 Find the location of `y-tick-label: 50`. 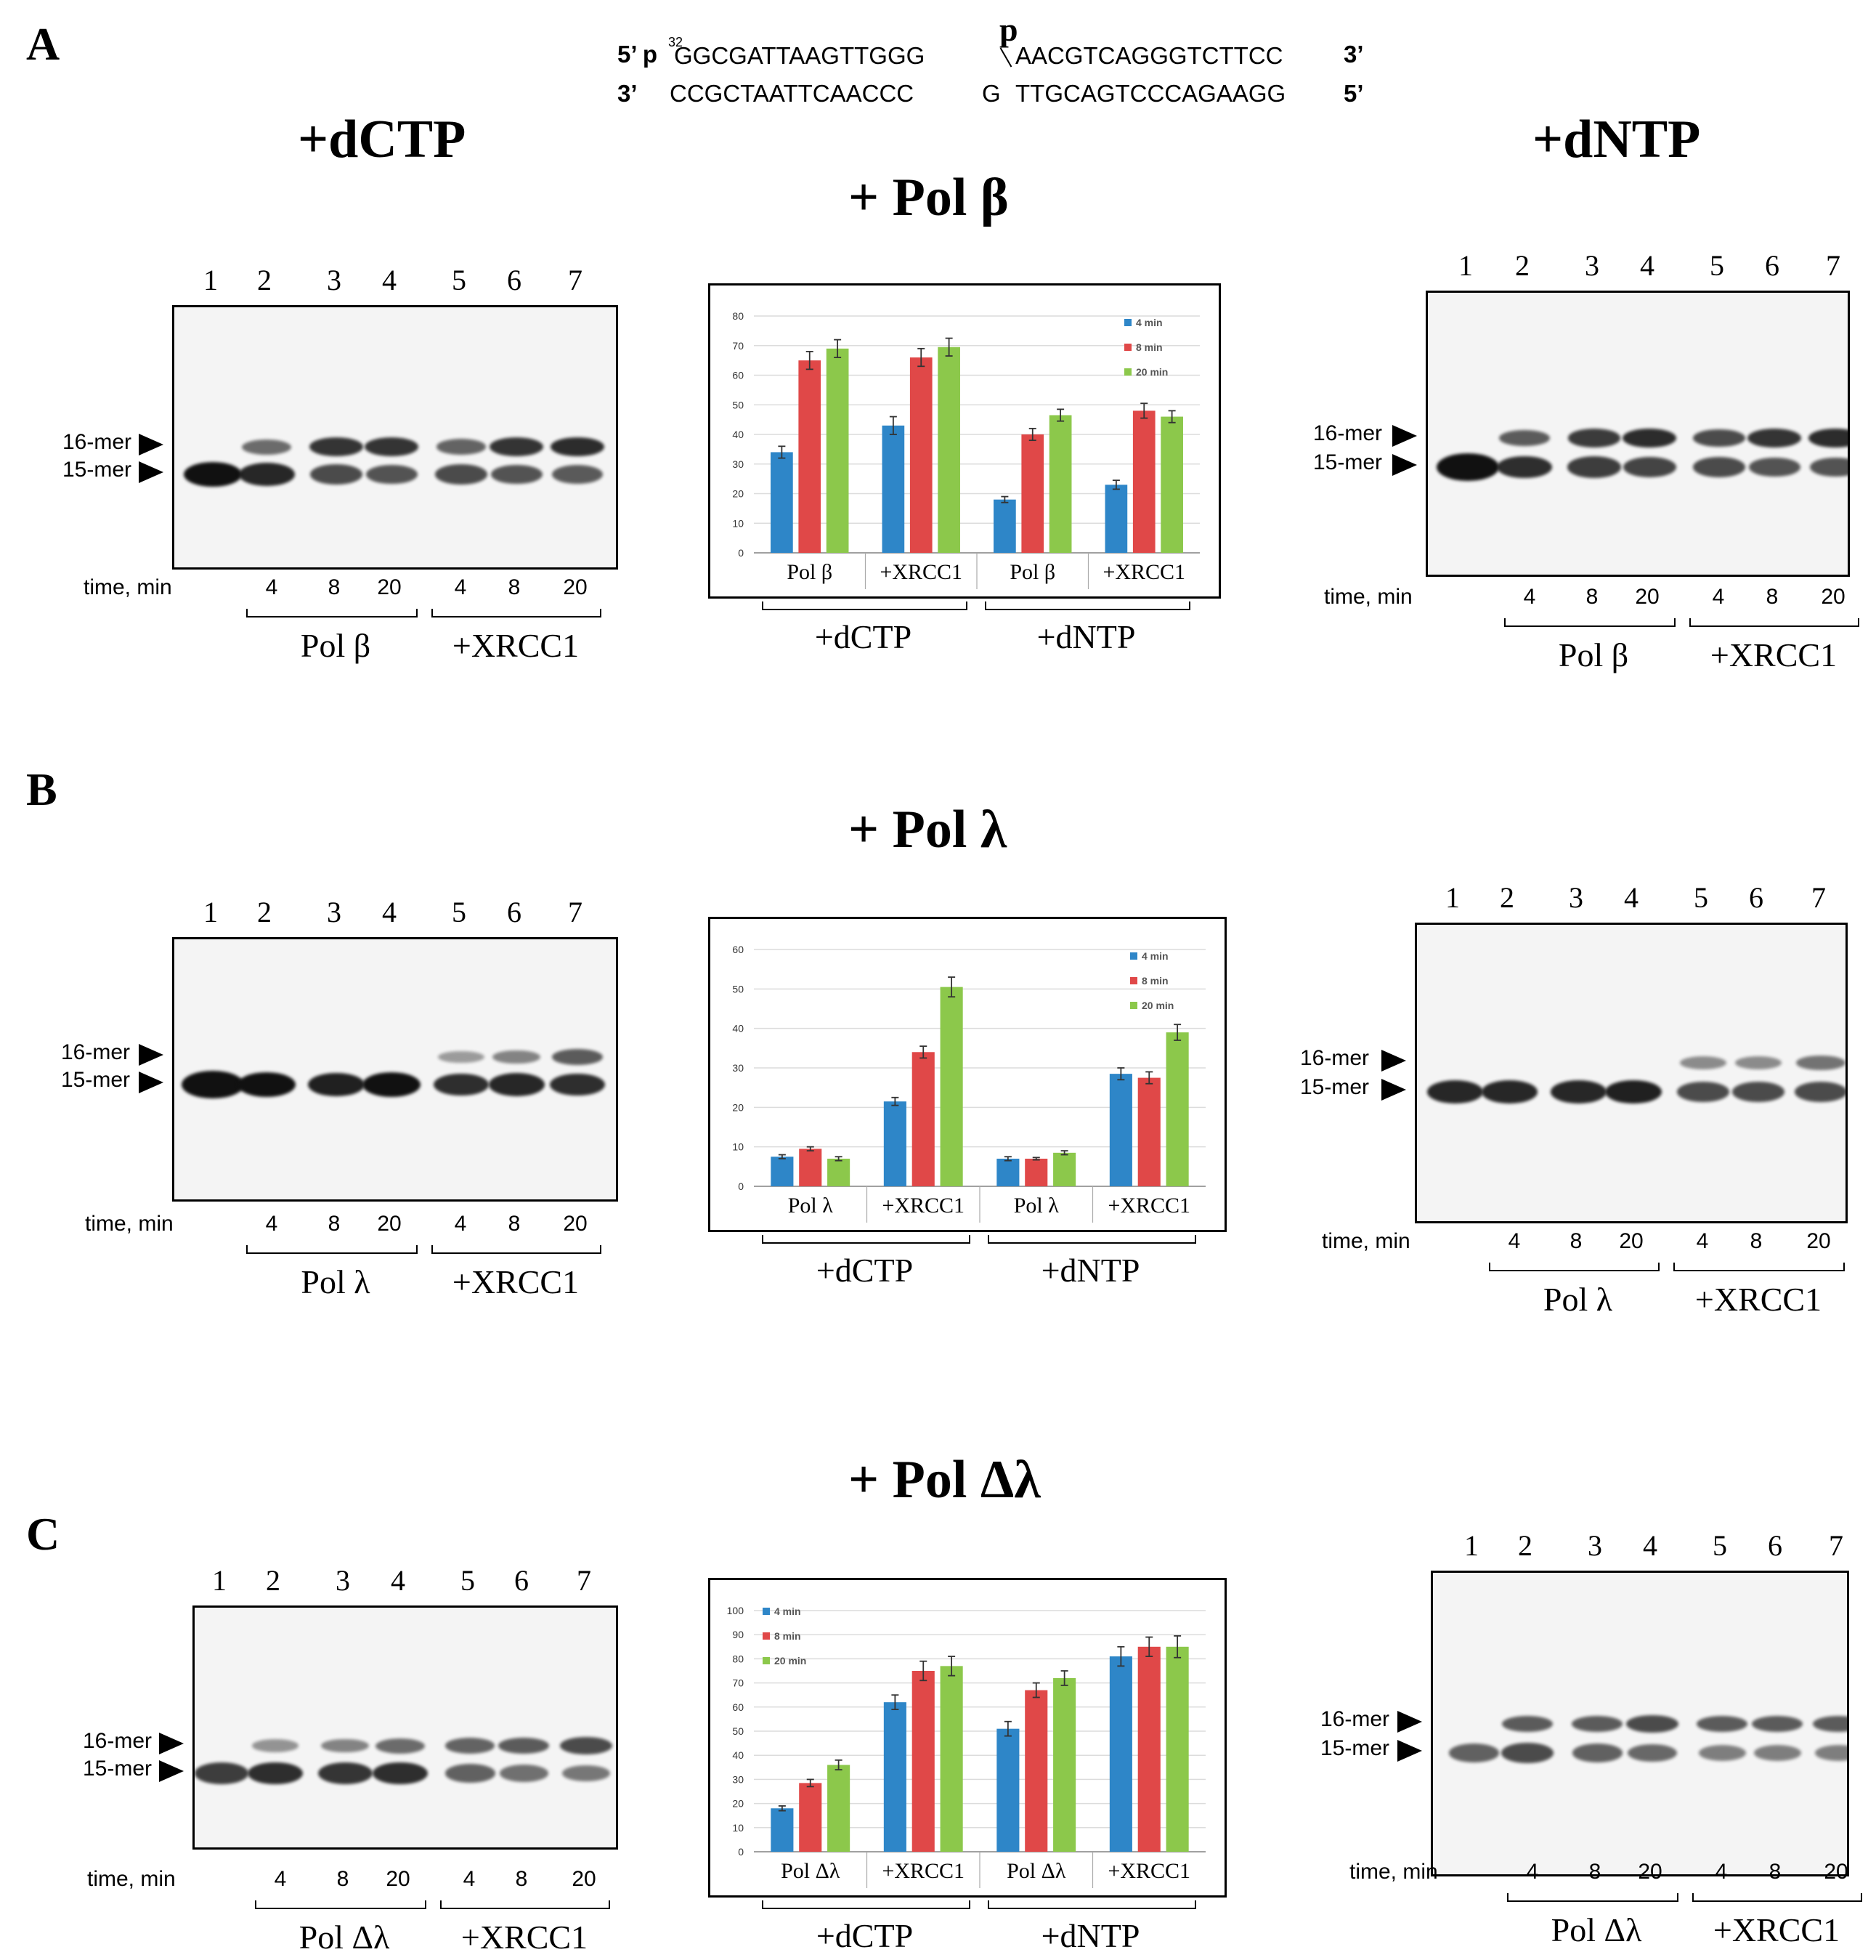

y-tick-label: 50 is located at coordinates (738, 989).